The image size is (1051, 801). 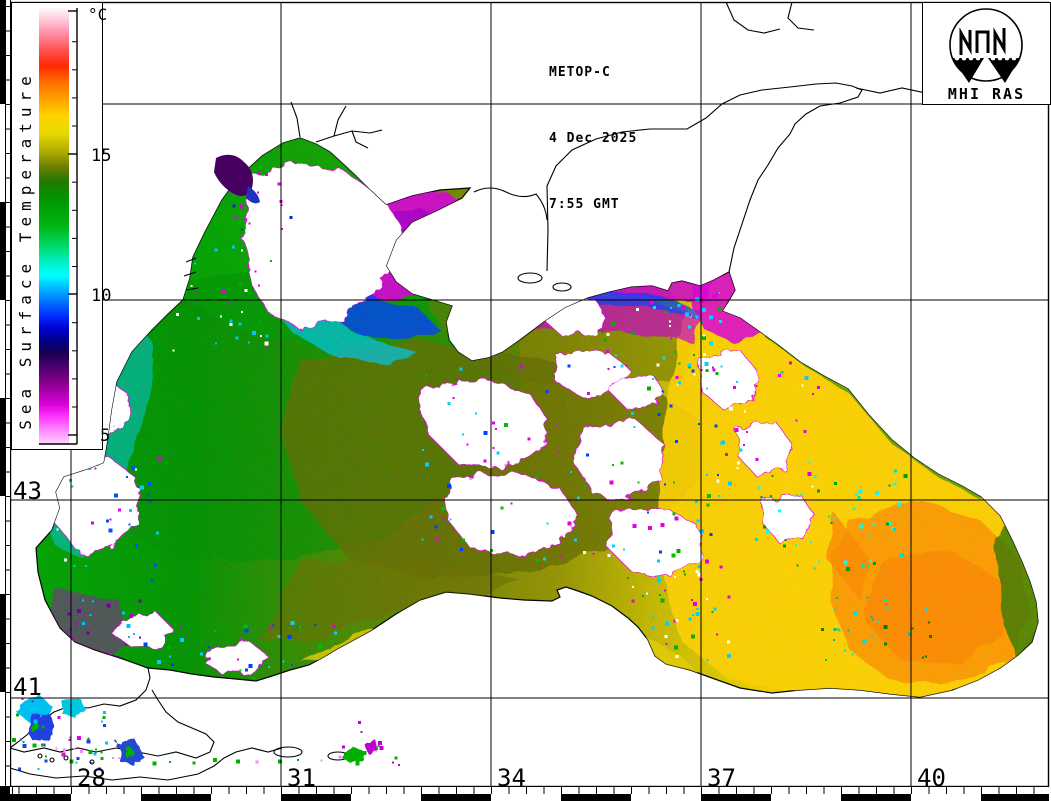 What do you see at coordinates (986, 94) in the screenshot?
I see `mhi-ras-label: MHI RAS` at bounding box center [986, 94].